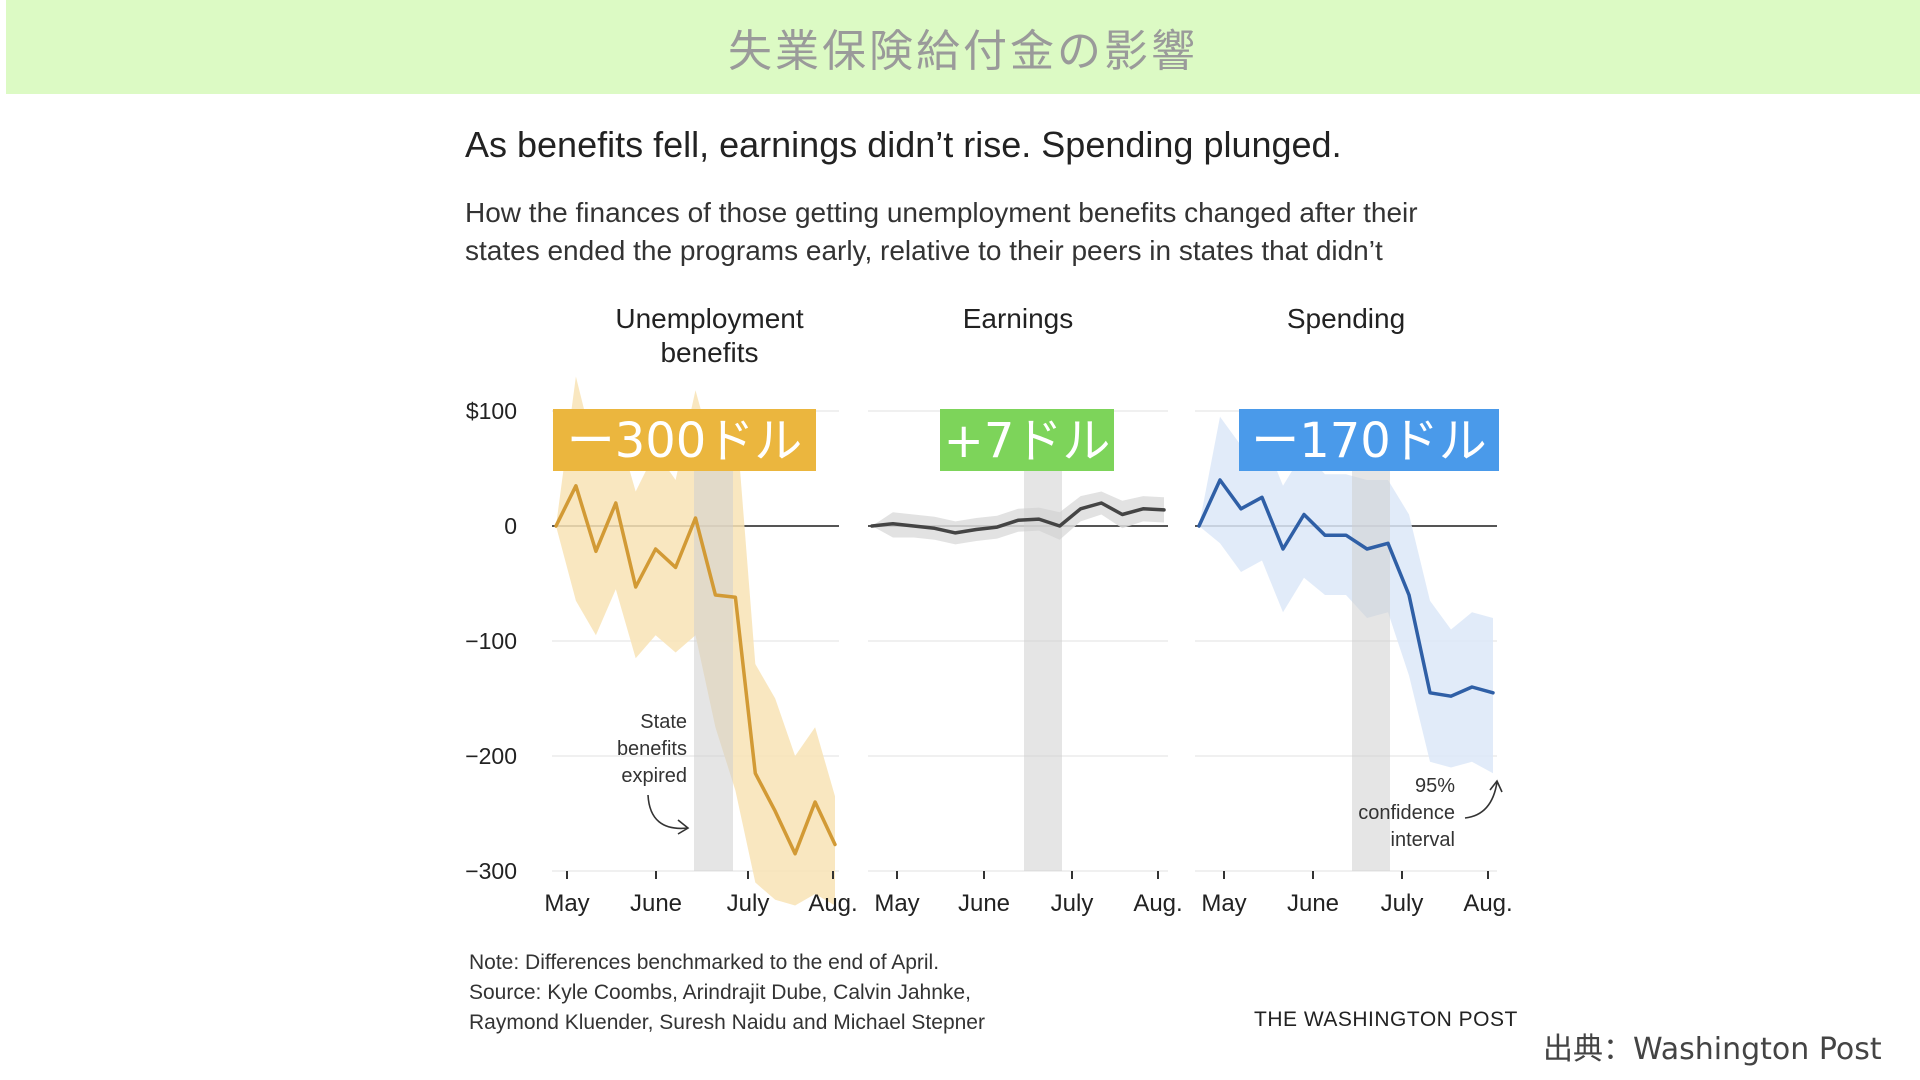 This screenshot has height=1080, width=1920. What do you see at coordinates (654, 776) in the screenshot?
I see `chart-annotation: expired` at bounding box center [654, 776].